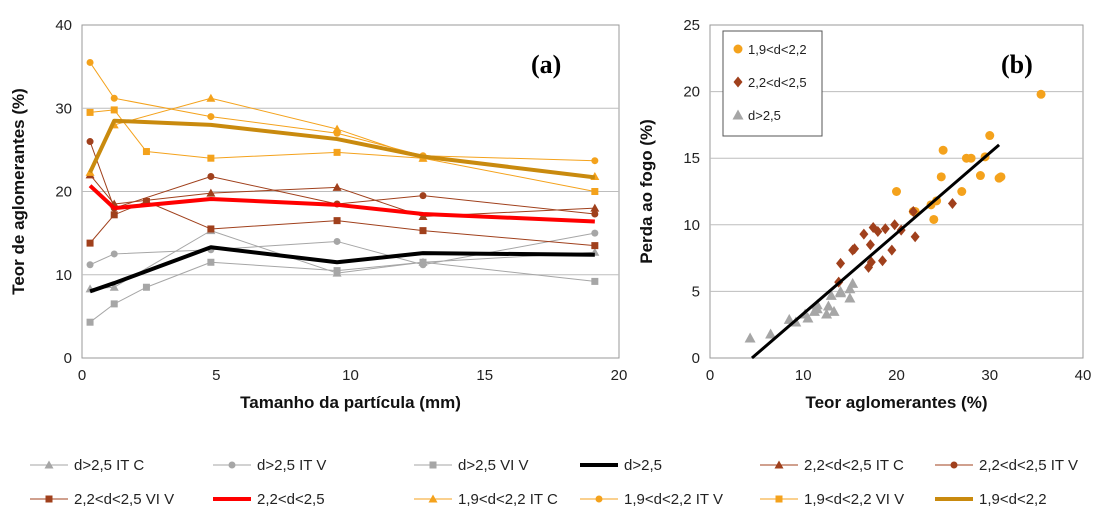 The width and height of the screenshot is (1120, 520). What do you see at coordinates (621, 465) in the screenshot?
I see `legend-item: d>2,5` at bounding box center [621, 465].